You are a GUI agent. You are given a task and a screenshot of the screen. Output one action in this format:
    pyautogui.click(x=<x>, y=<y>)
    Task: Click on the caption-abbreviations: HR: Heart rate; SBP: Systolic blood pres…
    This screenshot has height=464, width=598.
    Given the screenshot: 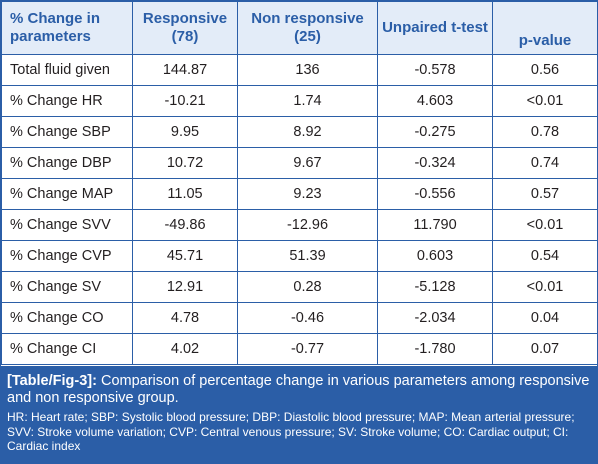 What is the action you would take?
    pyautogui.click(x=291, y=431)
    